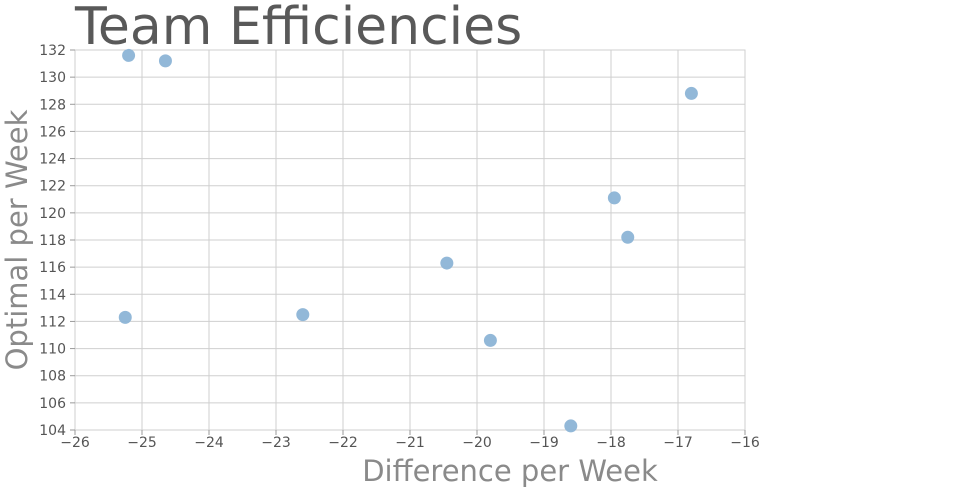 The width and height of the screenshot is (960, 500). I want to click on x-axis: −26 −25 −24 −23 −22 −21 −20 −19 −18 −17 −16, so click(410, 440).